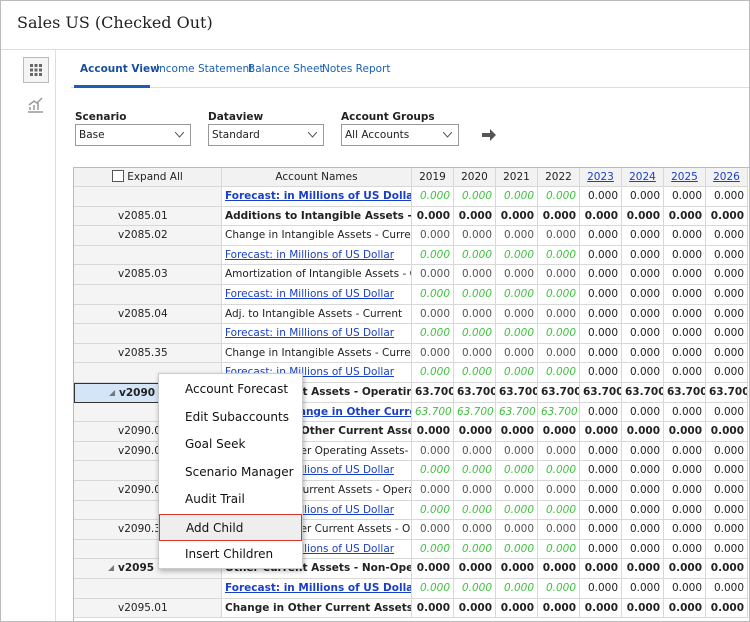  I want to click on select-value: Standard, so click(236, 135).